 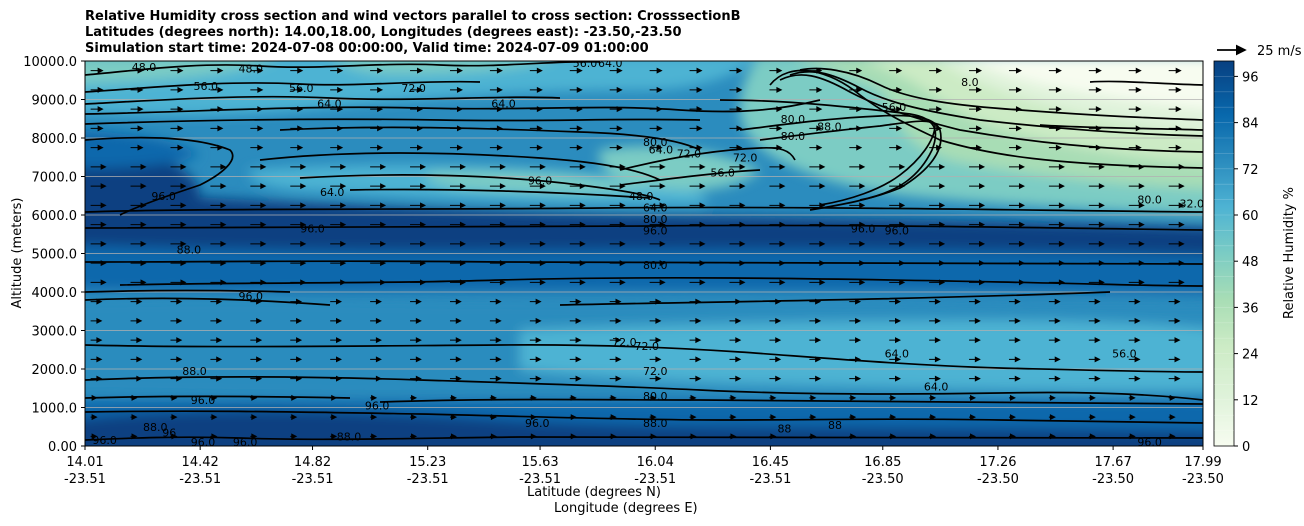 What do you see at coordinates (585, 63) in the screenshot?
I see `contour-label: 56.0` at bounding box center [585, 63].